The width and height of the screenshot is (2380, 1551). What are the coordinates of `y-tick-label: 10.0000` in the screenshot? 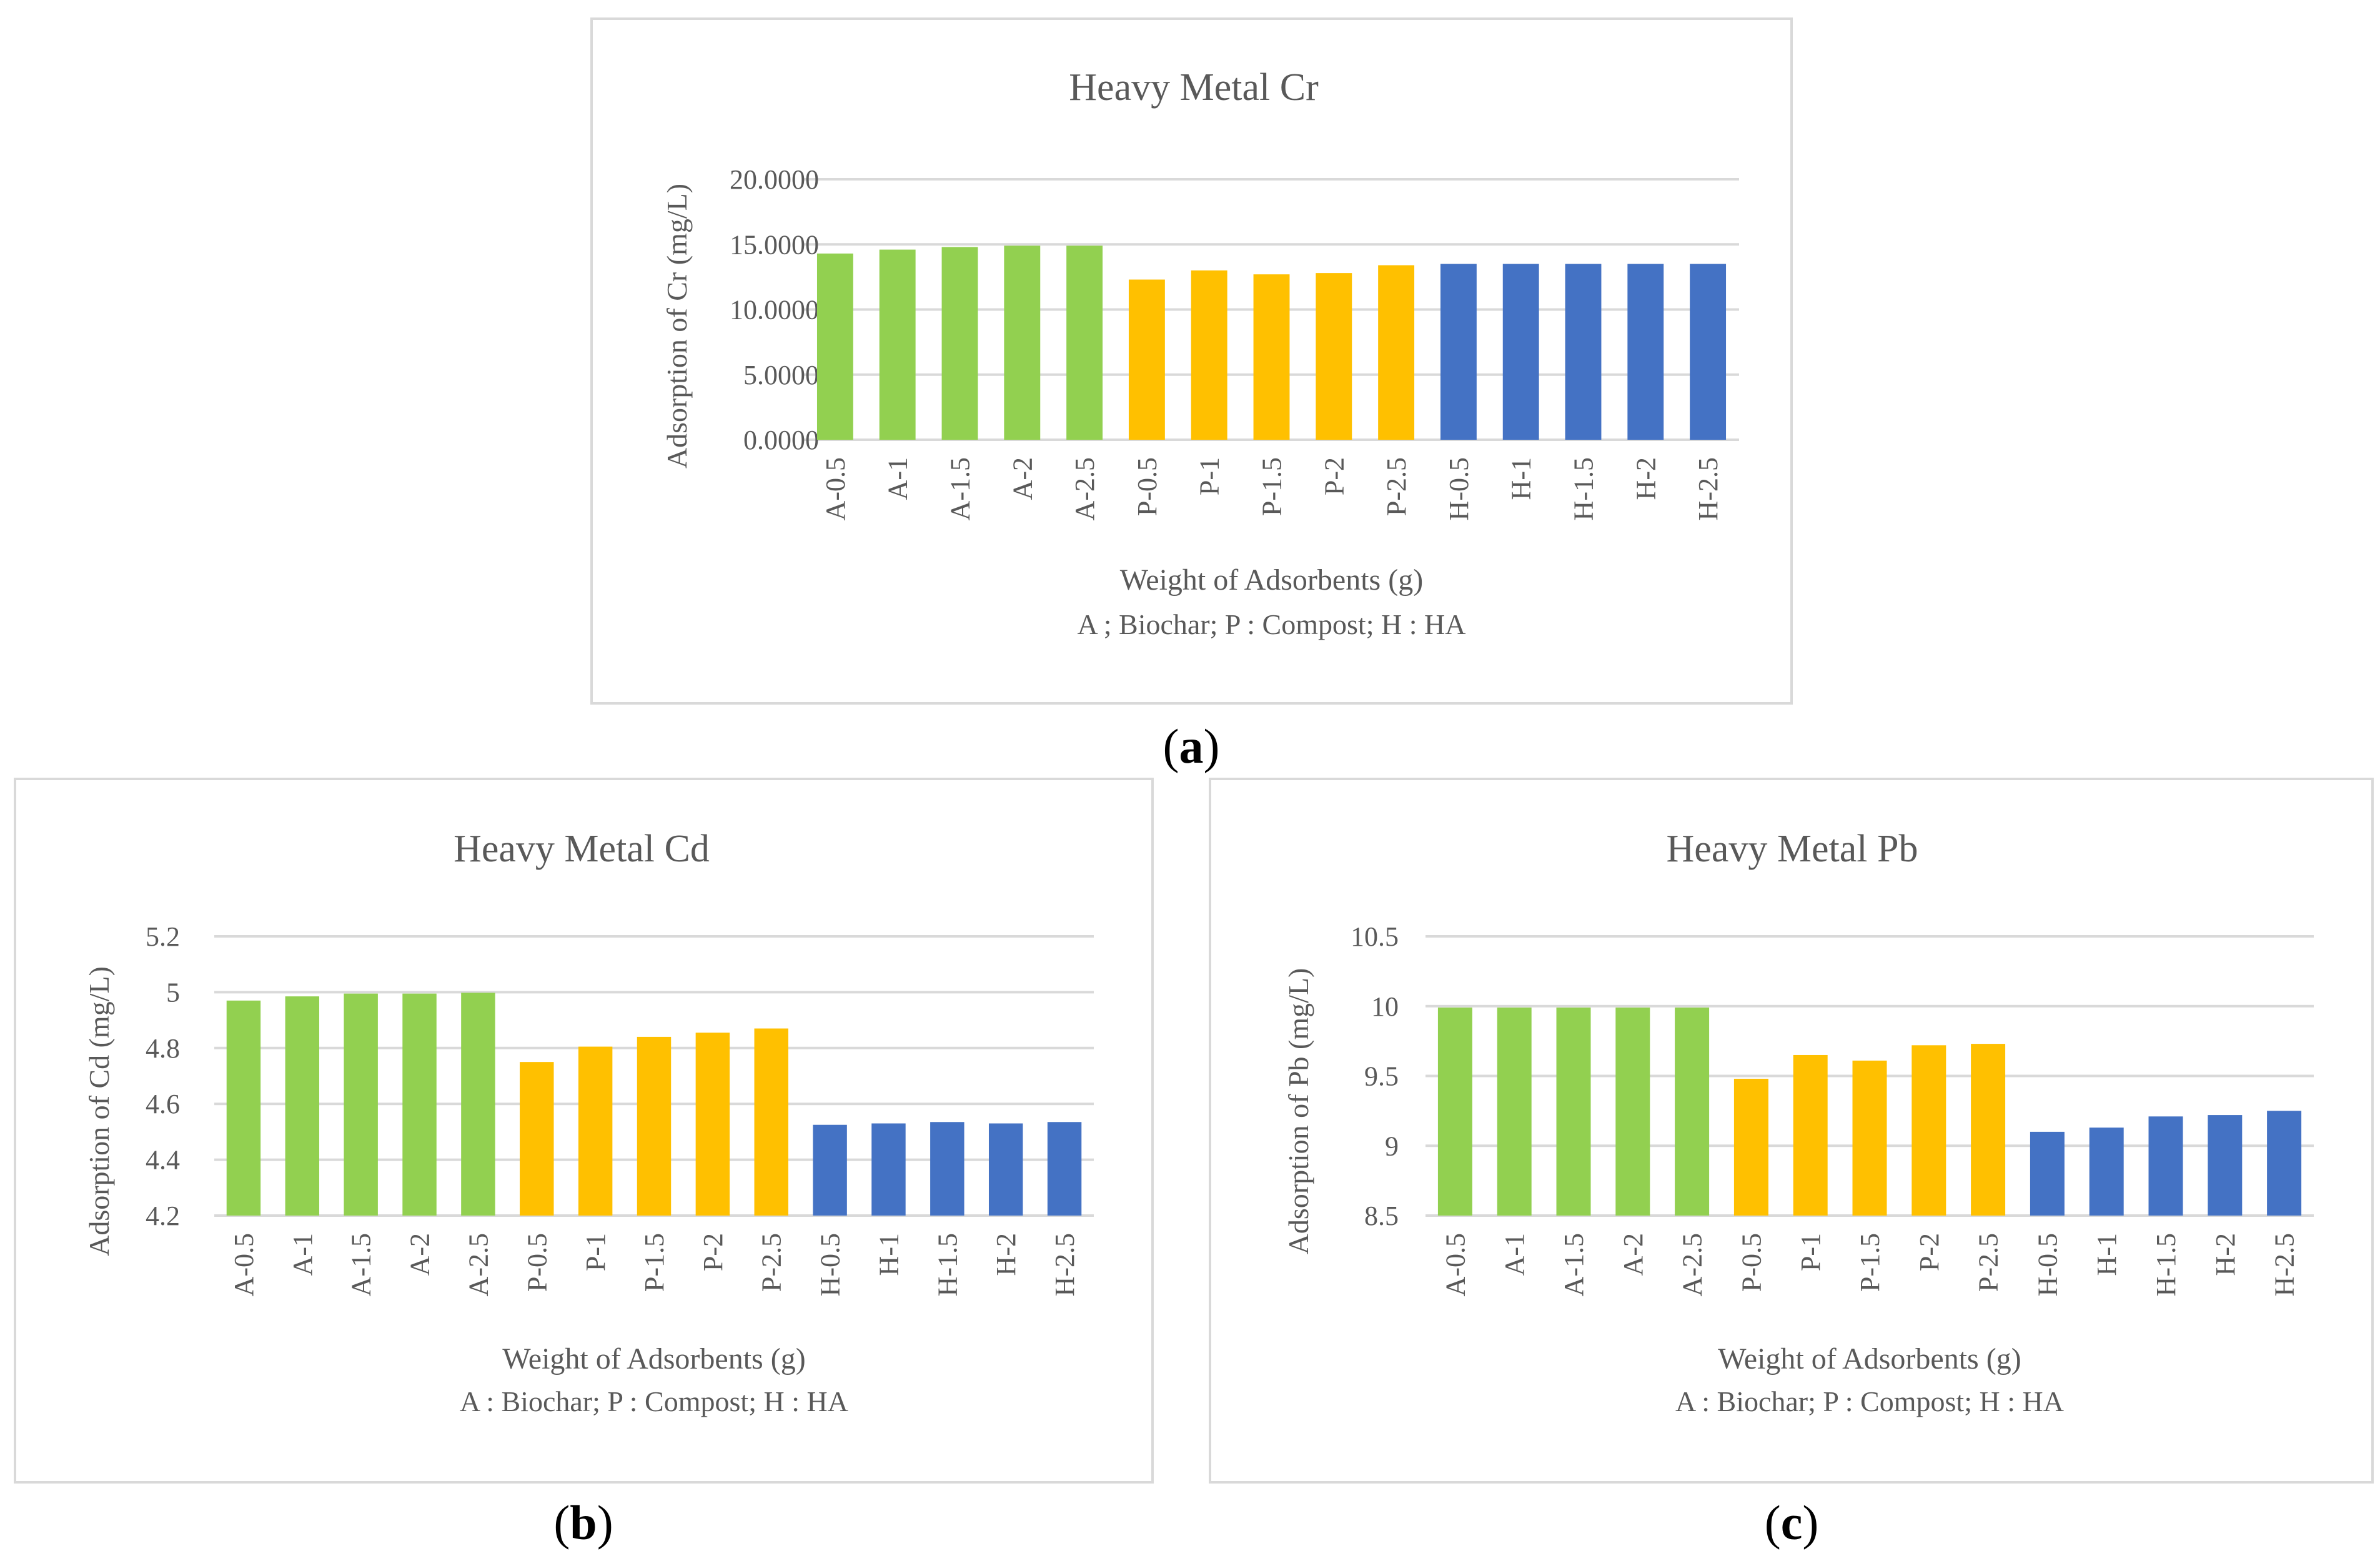 It's located at (774, 310).